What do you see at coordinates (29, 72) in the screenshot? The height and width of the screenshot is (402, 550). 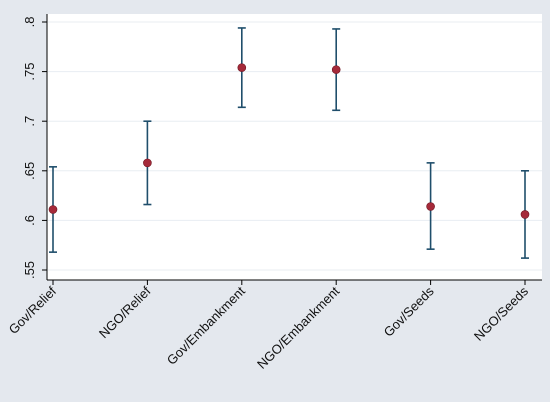 I see `y-tick-label: .75` at bounding box center [29, 72].